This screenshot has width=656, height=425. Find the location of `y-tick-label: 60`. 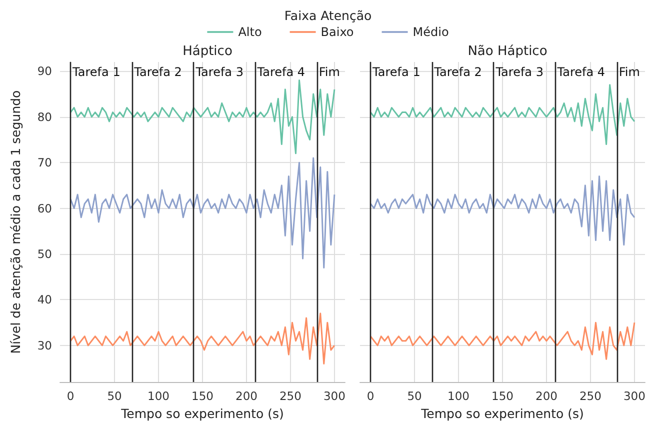

y-tick-label: 60 is located at coordinates (44, 208).